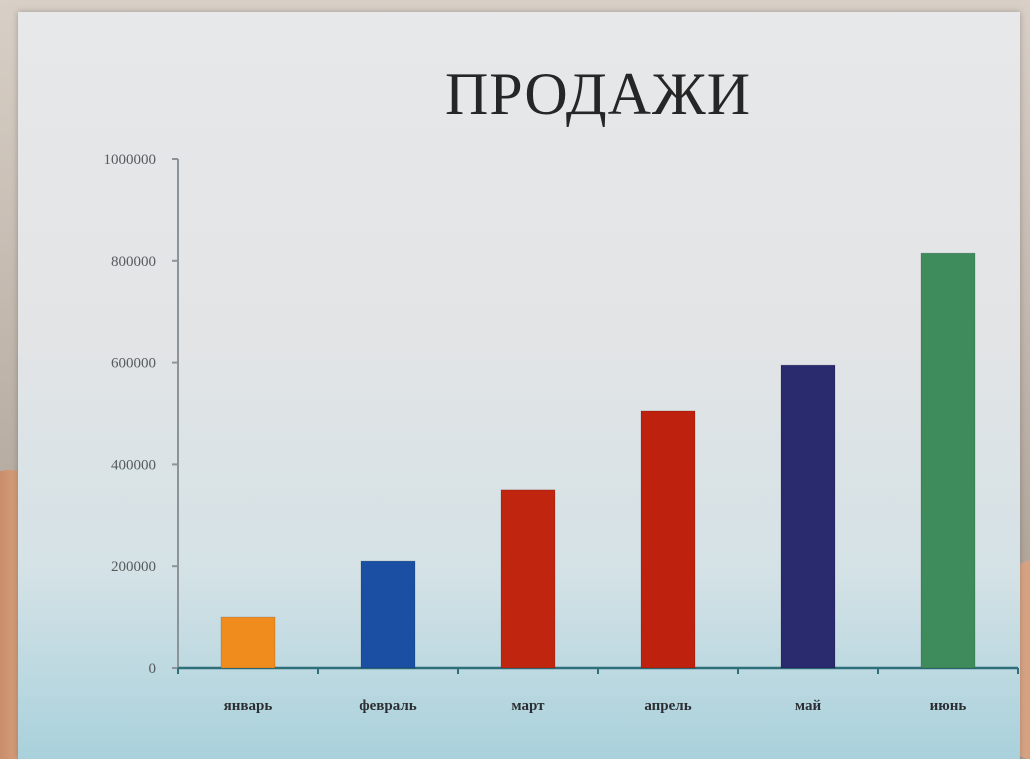 The image size is (1030, 759). I want to click on x-category-label: апрель, so click(667, 706).